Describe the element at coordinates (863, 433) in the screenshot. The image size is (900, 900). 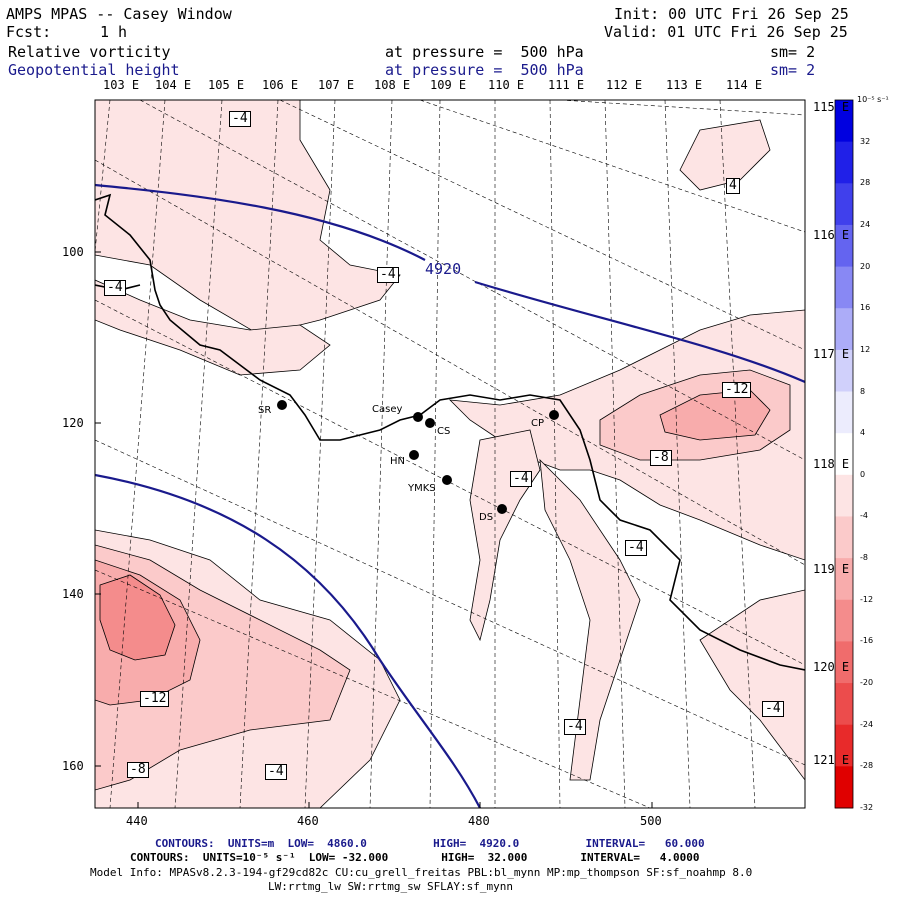
I see `colorbar-tick-label: 4` at that location.